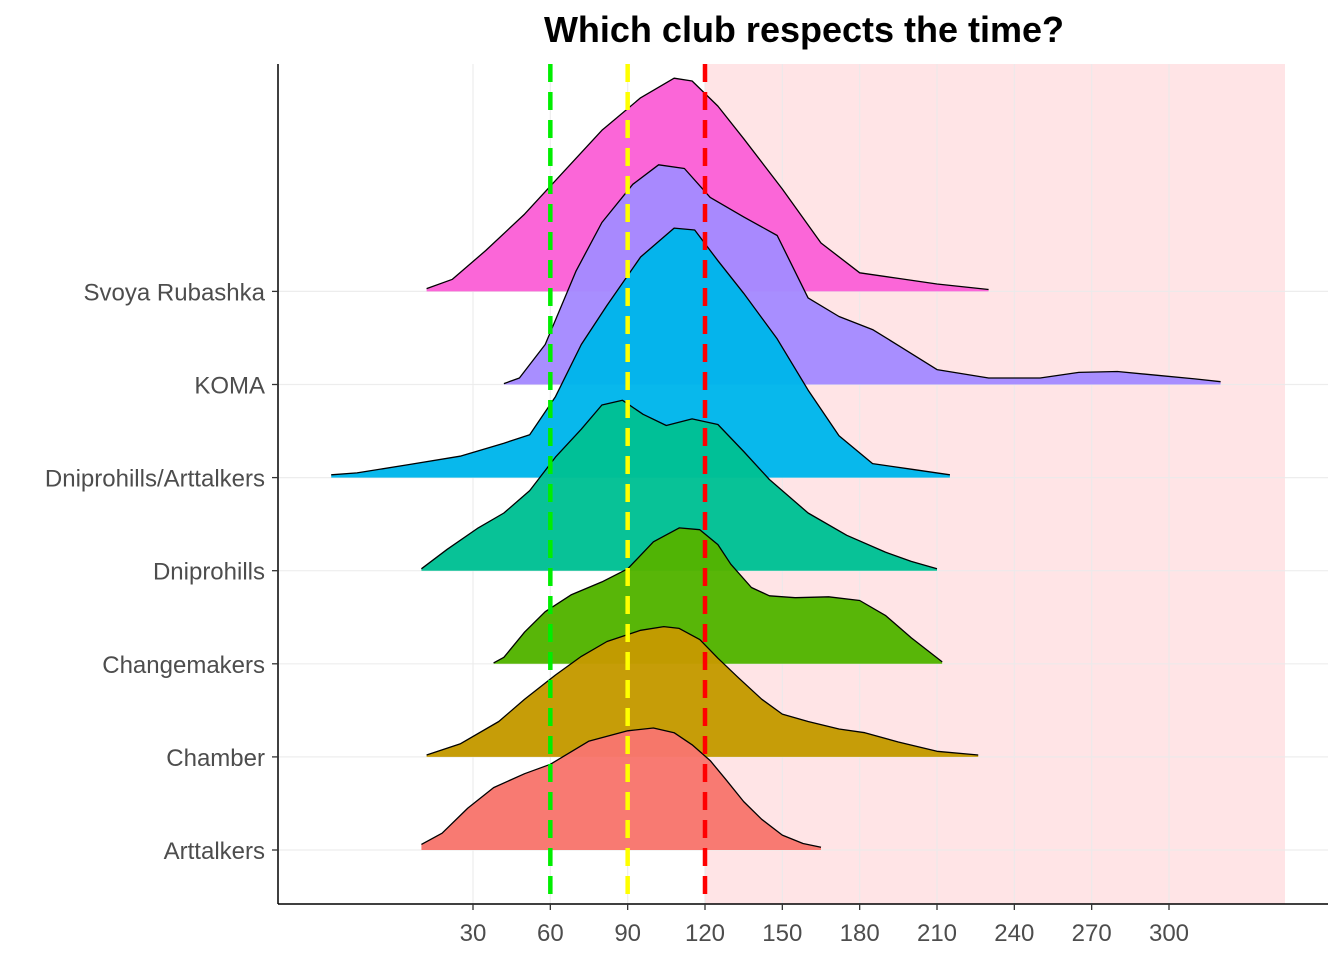  Describe the element at coordinates (550, 933) in the screenshot. I see `x-tick-label: 60` at that location.